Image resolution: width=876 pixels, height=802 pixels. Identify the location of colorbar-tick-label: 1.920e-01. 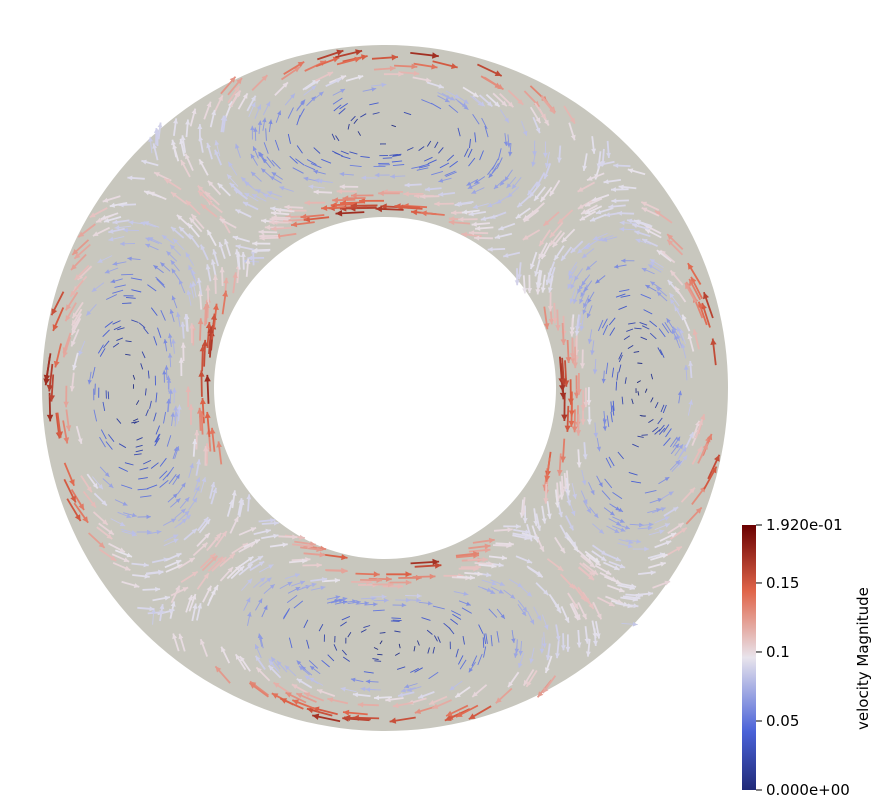
(804, 525).